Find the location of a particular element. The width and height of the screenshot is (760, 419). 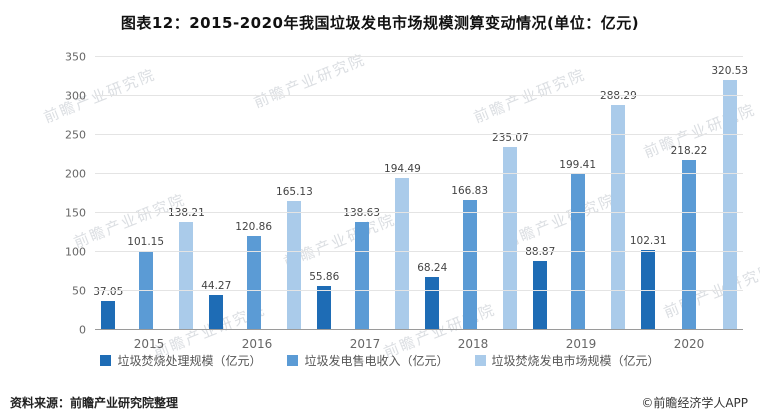

y-tick-label: 150 is located at coordinates (75, 213).